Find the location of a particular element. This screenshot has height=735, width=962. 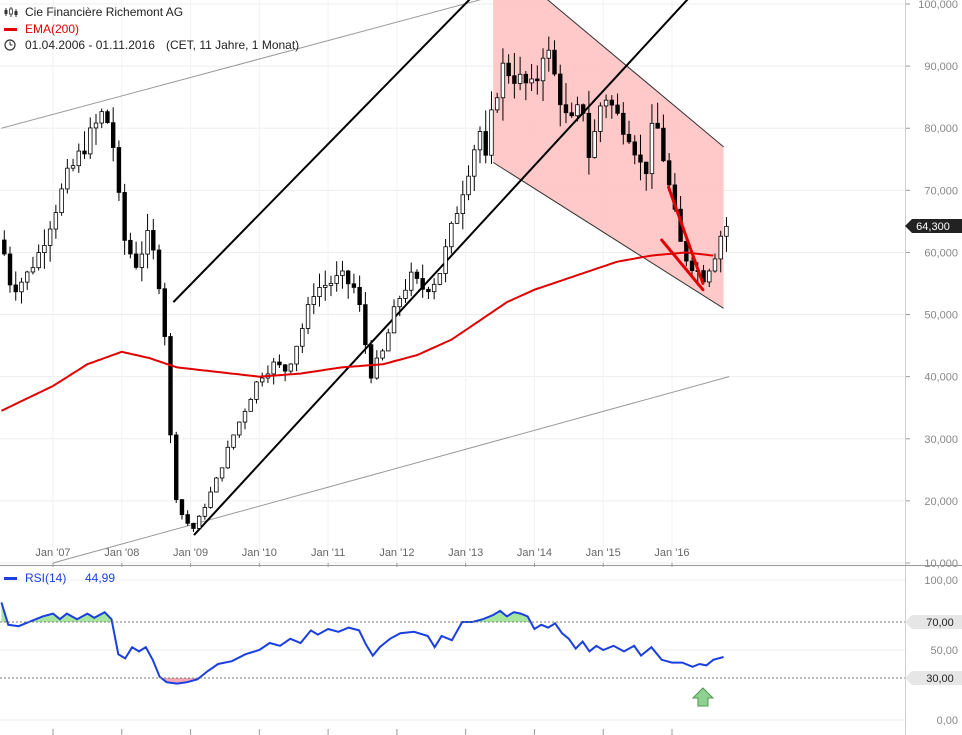

ema-legend-label: EMA(200) is located at coordinates (52, 29).